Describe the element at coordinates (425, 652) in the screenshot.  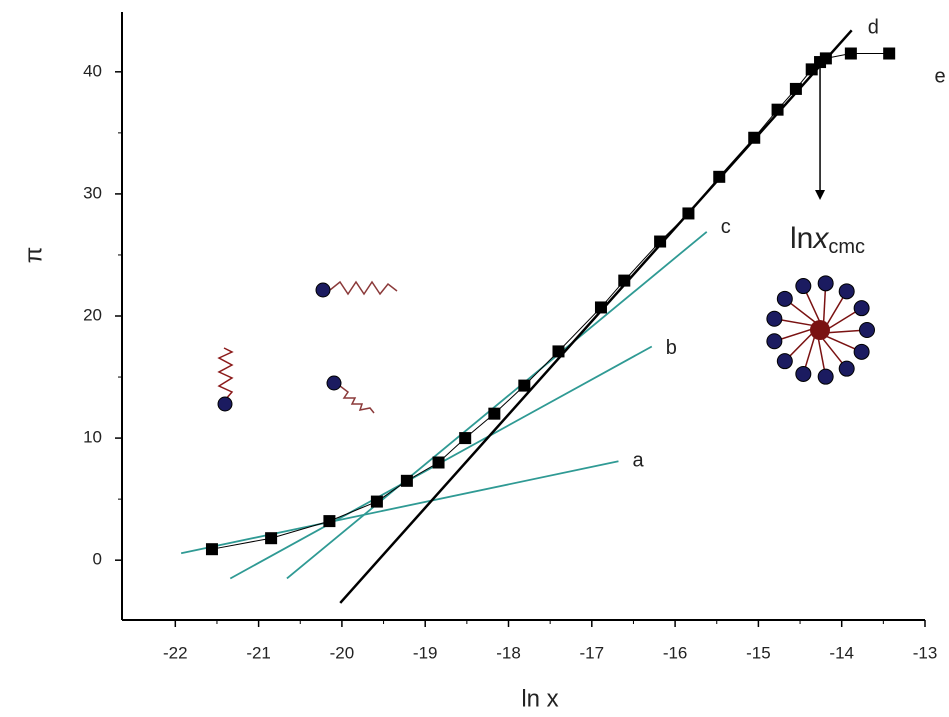
I see `x-tick-label: -19` at that location.